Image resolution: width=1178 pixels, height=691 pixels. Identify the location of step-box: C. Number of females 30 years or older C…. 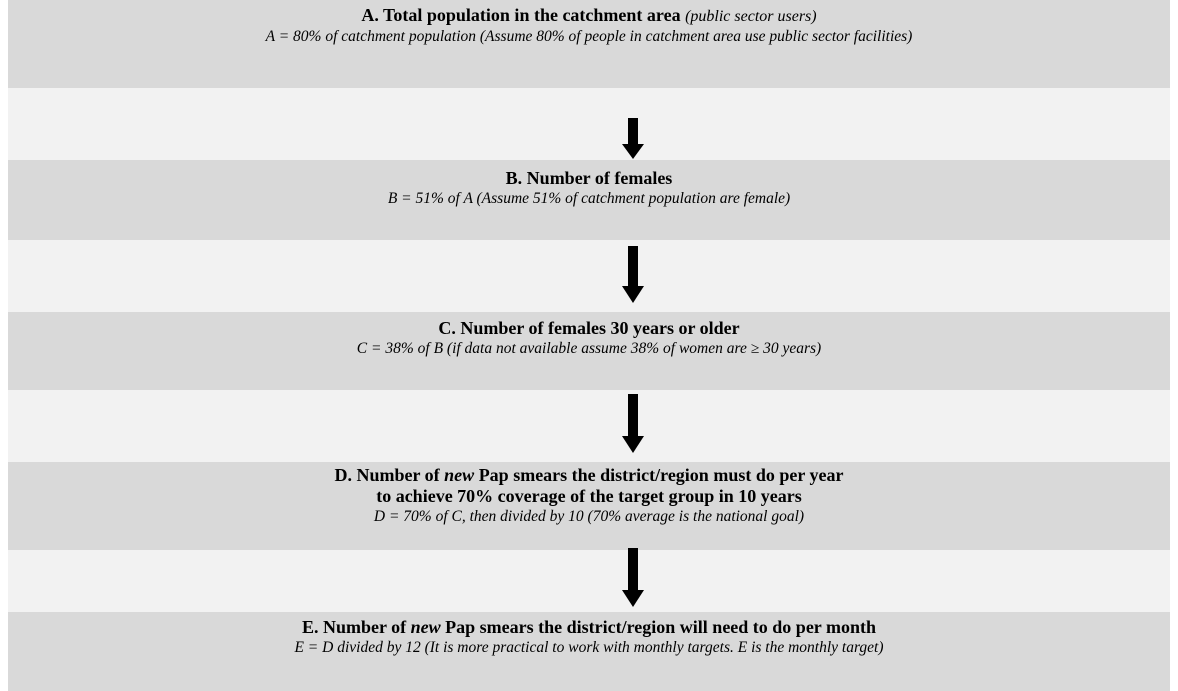
(589, 351).